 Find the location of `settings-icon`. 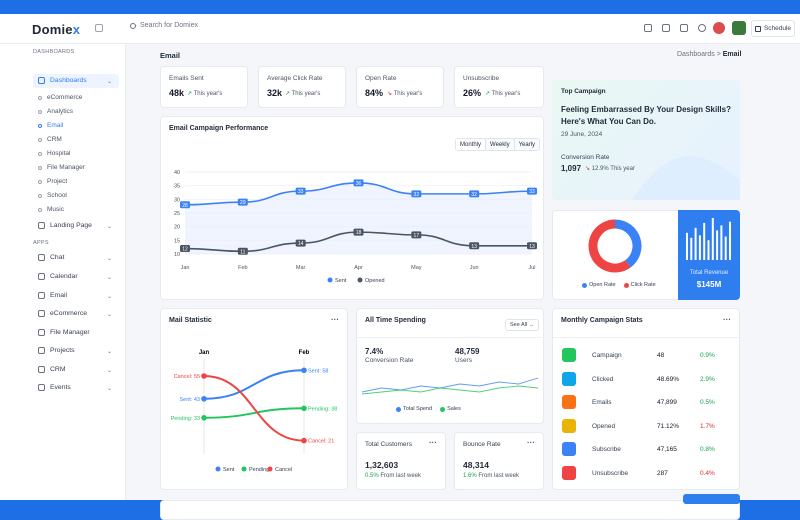

settings-icon is located at coordinates (648, 28).